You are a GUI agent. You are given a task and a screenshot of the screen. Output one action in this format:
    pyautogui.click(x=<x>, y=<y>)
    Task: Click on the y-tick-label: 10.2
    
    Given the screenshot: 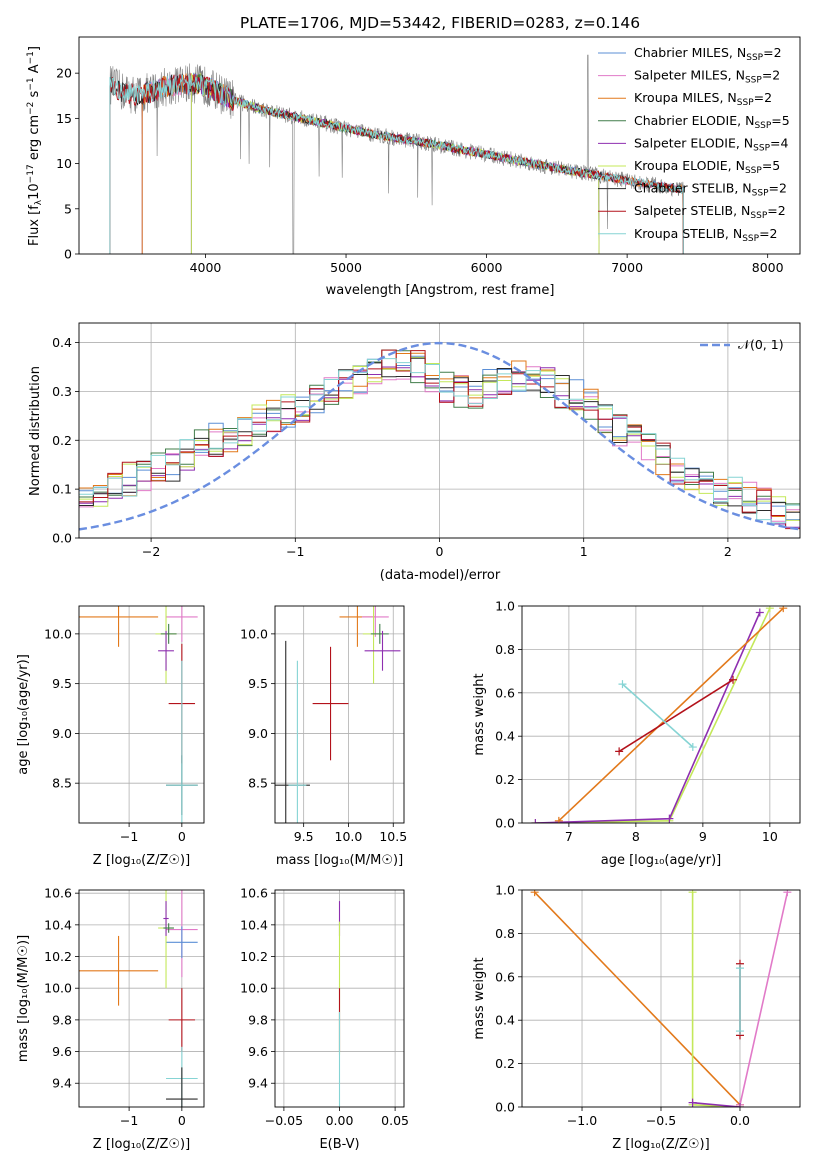 What is the action you would take?
    pyautogui.click(x=254, y=956)
    